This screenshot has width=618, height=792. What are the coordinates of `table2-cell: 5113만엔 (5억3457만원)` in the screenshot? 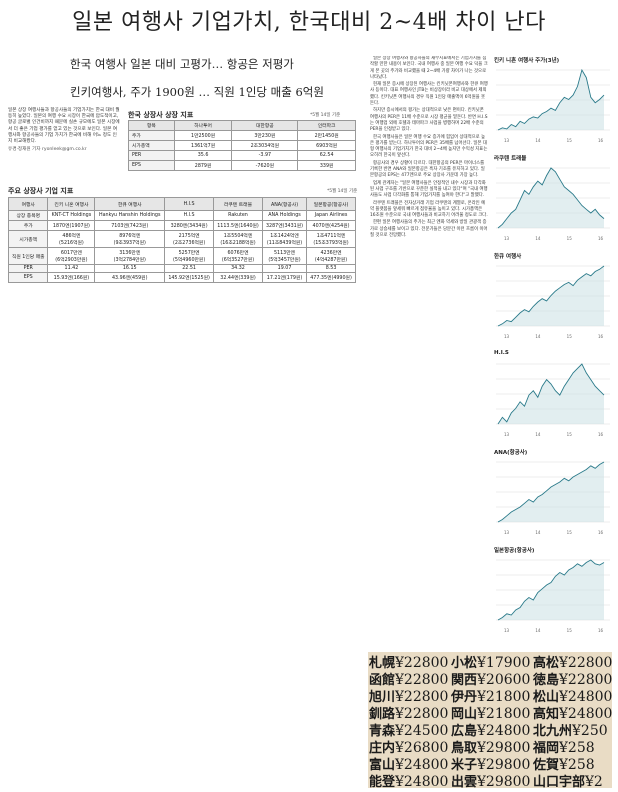 It's located at (284, 256).